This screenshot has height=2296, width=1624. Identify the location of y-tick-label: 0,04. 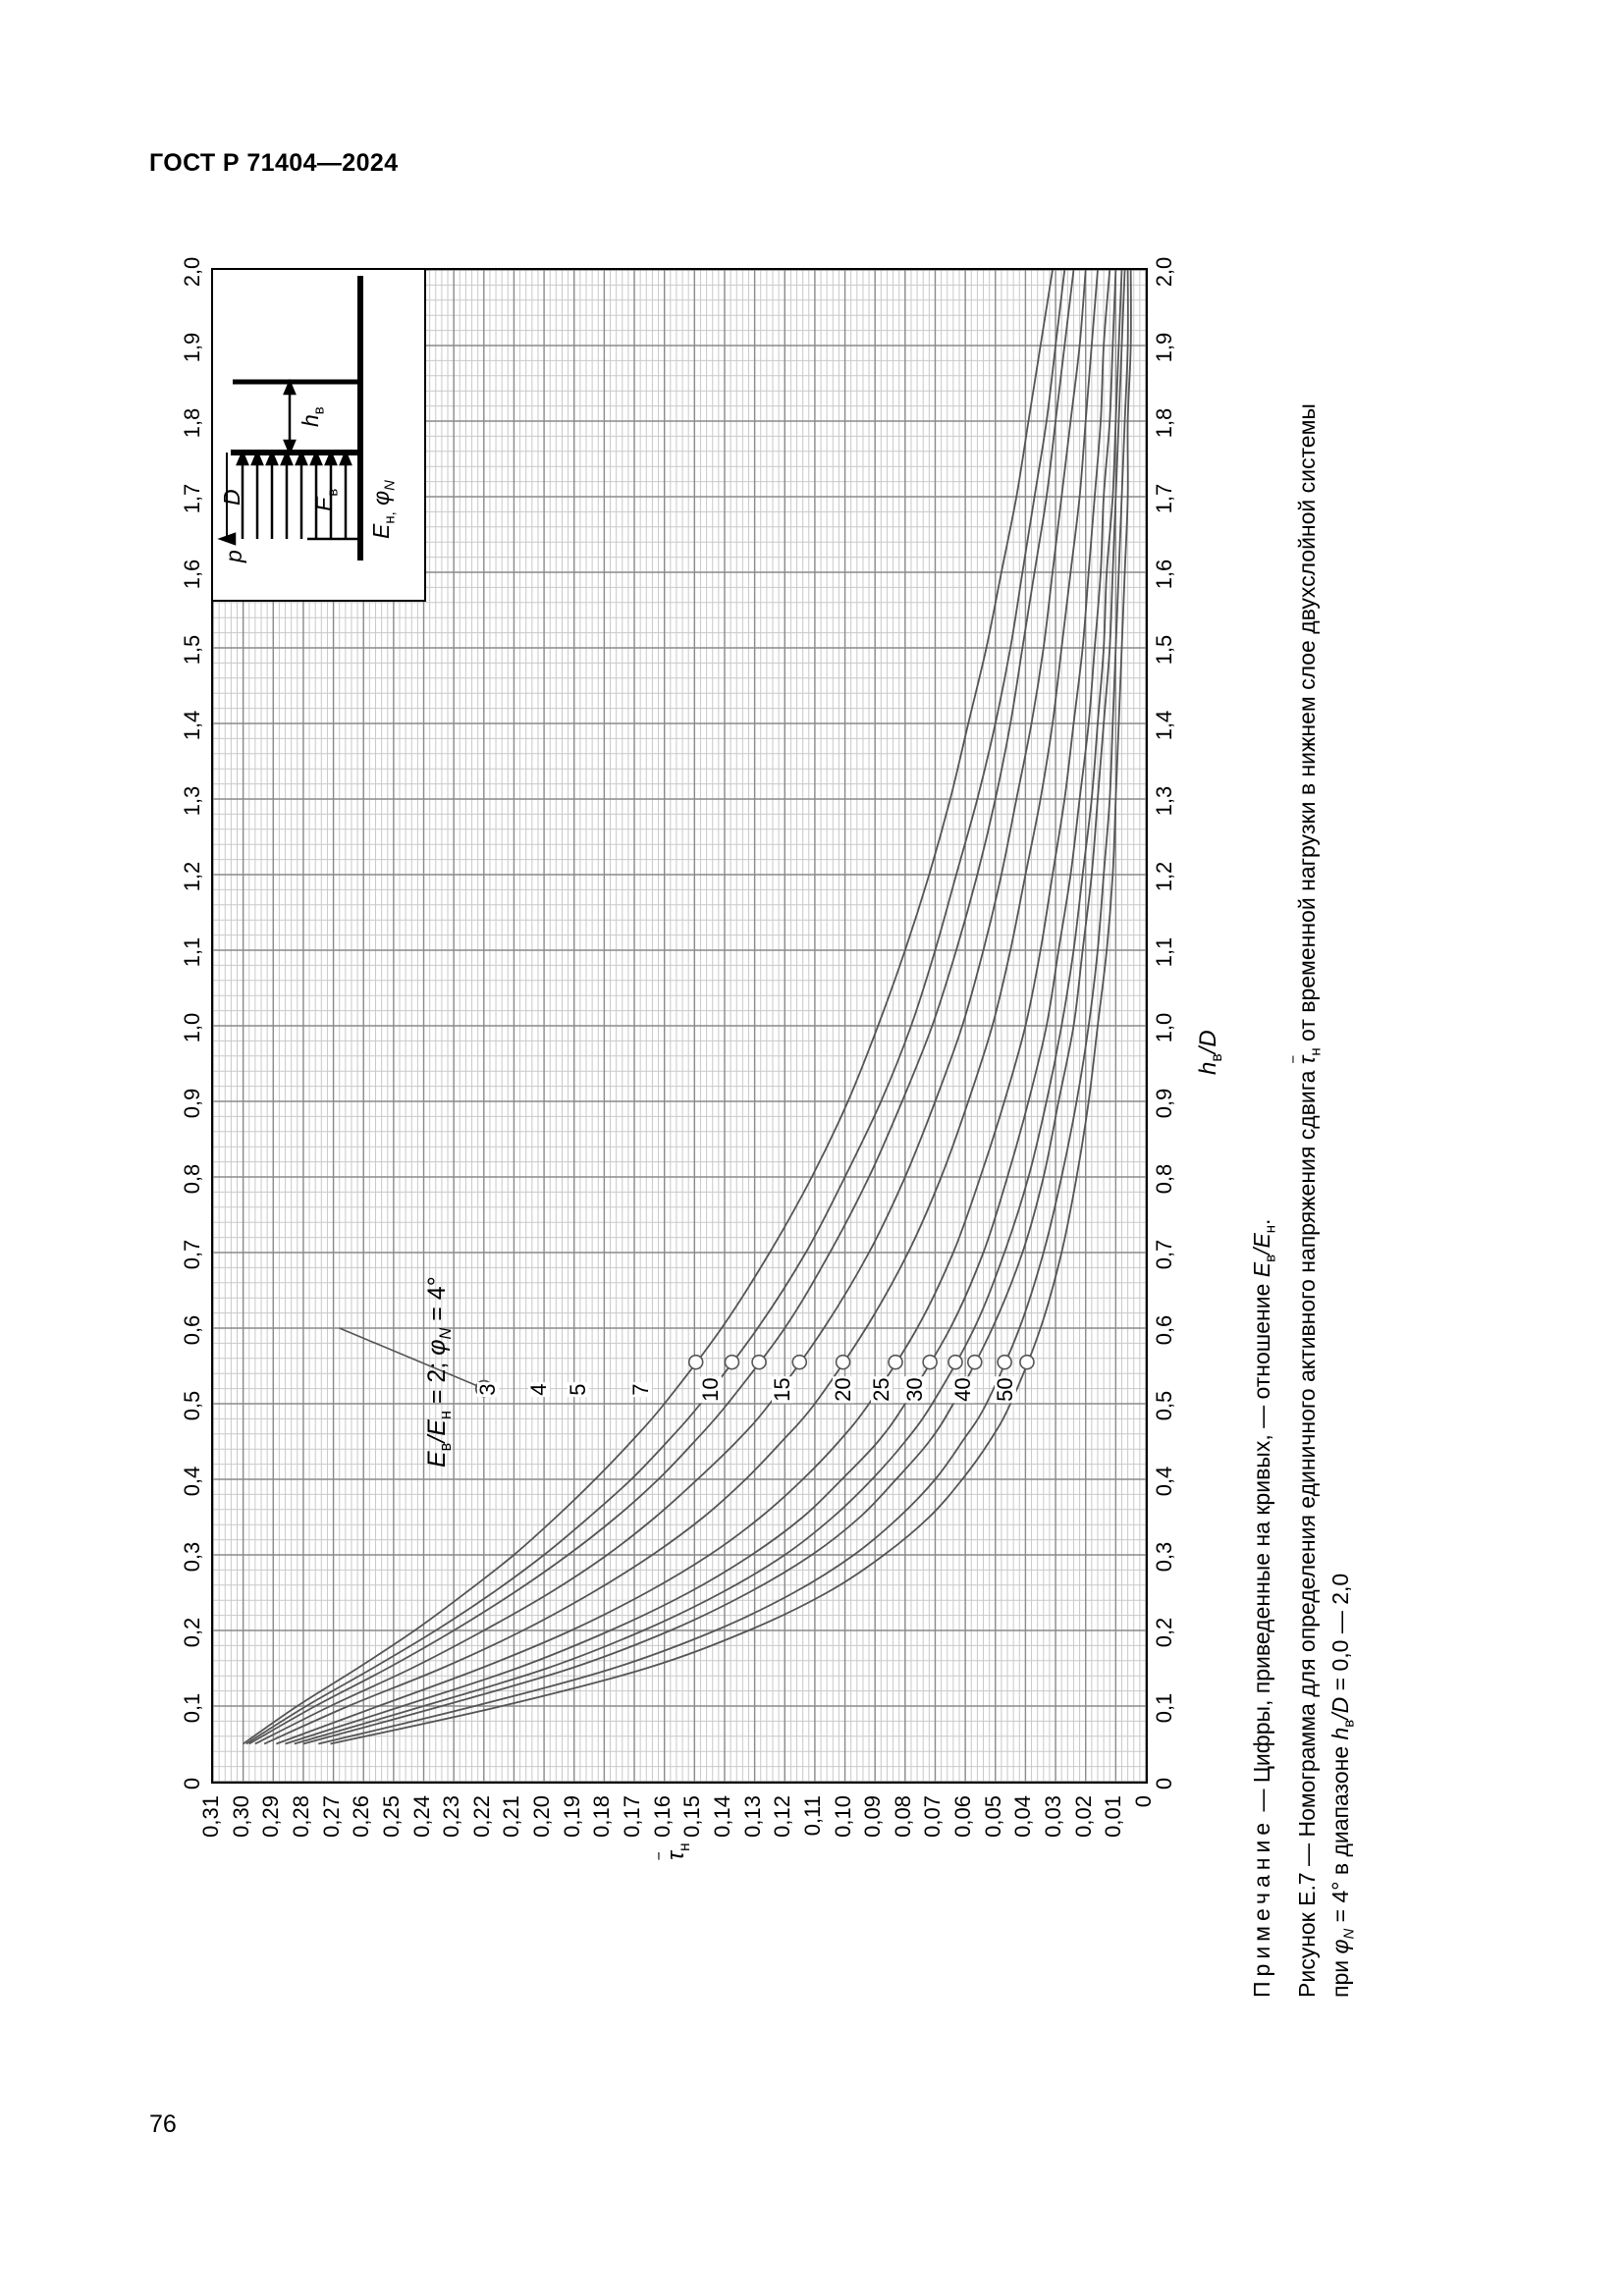
(1023, 1817).